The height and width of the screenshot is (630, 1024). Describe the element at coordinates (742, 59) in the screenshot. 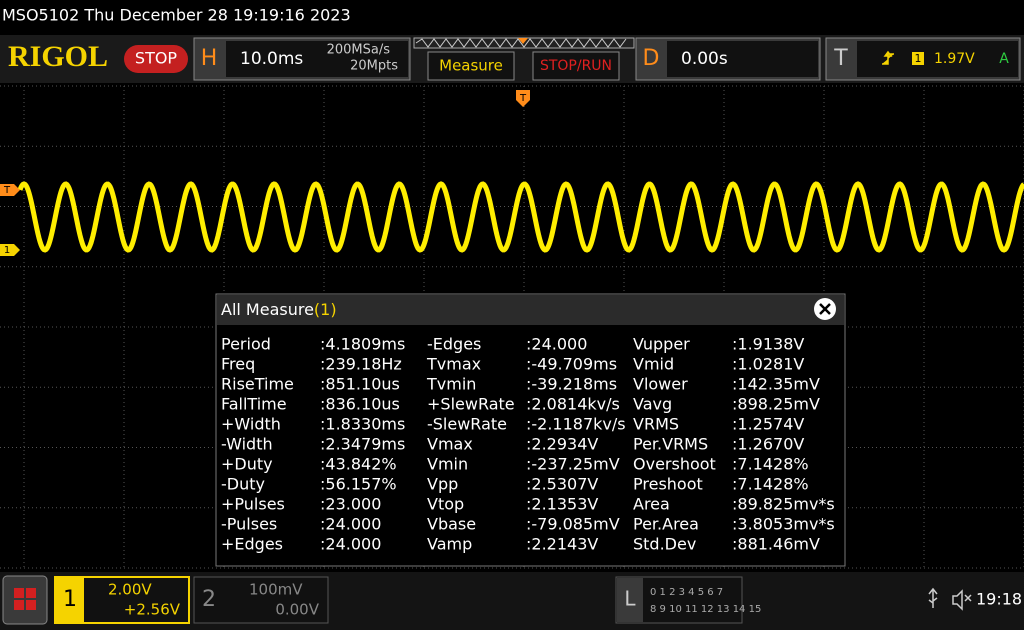

I see `delay-inner` at that location.